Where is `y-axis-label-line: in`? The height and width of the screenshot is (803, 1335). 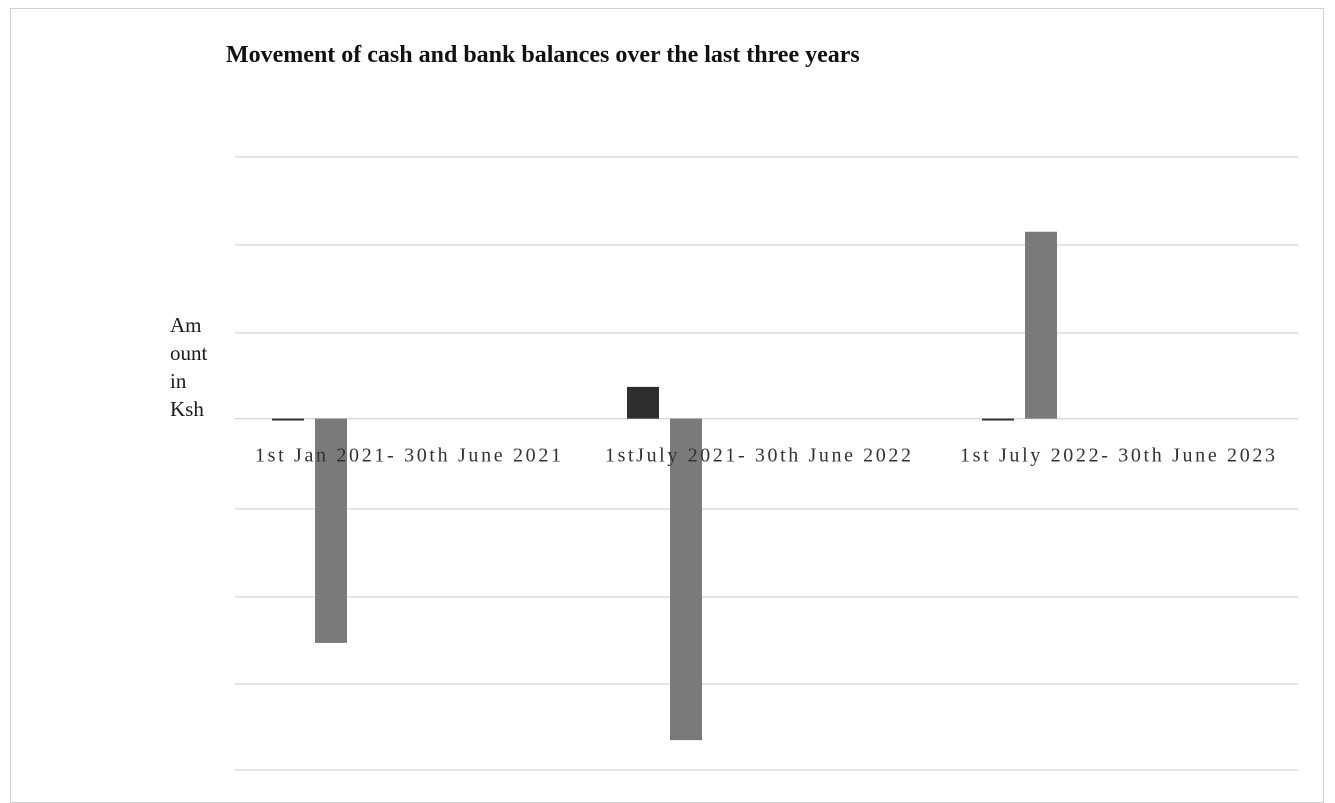
y-axis-label-line: in is located at coordinates (178, 381).